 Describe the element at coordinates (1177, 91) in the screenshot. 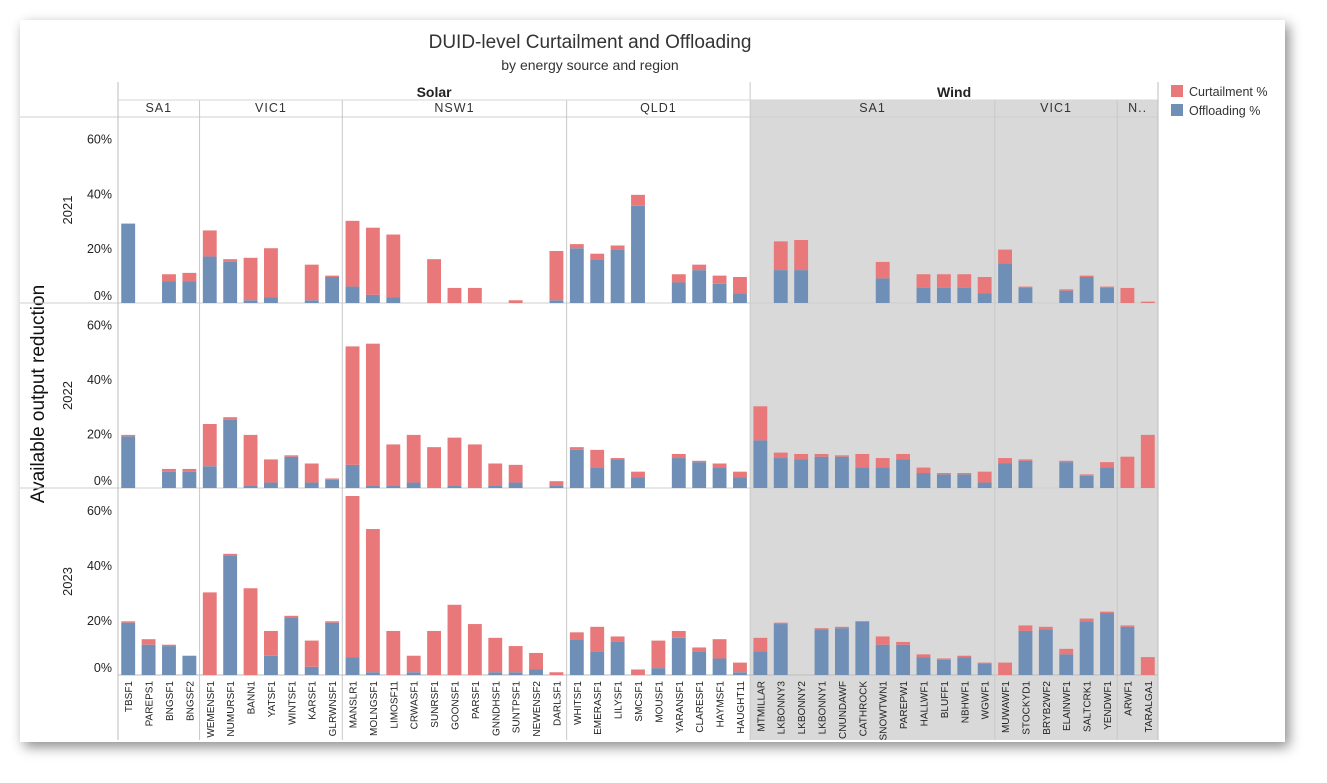

I see `legend-swatch-curtailment` at that location.